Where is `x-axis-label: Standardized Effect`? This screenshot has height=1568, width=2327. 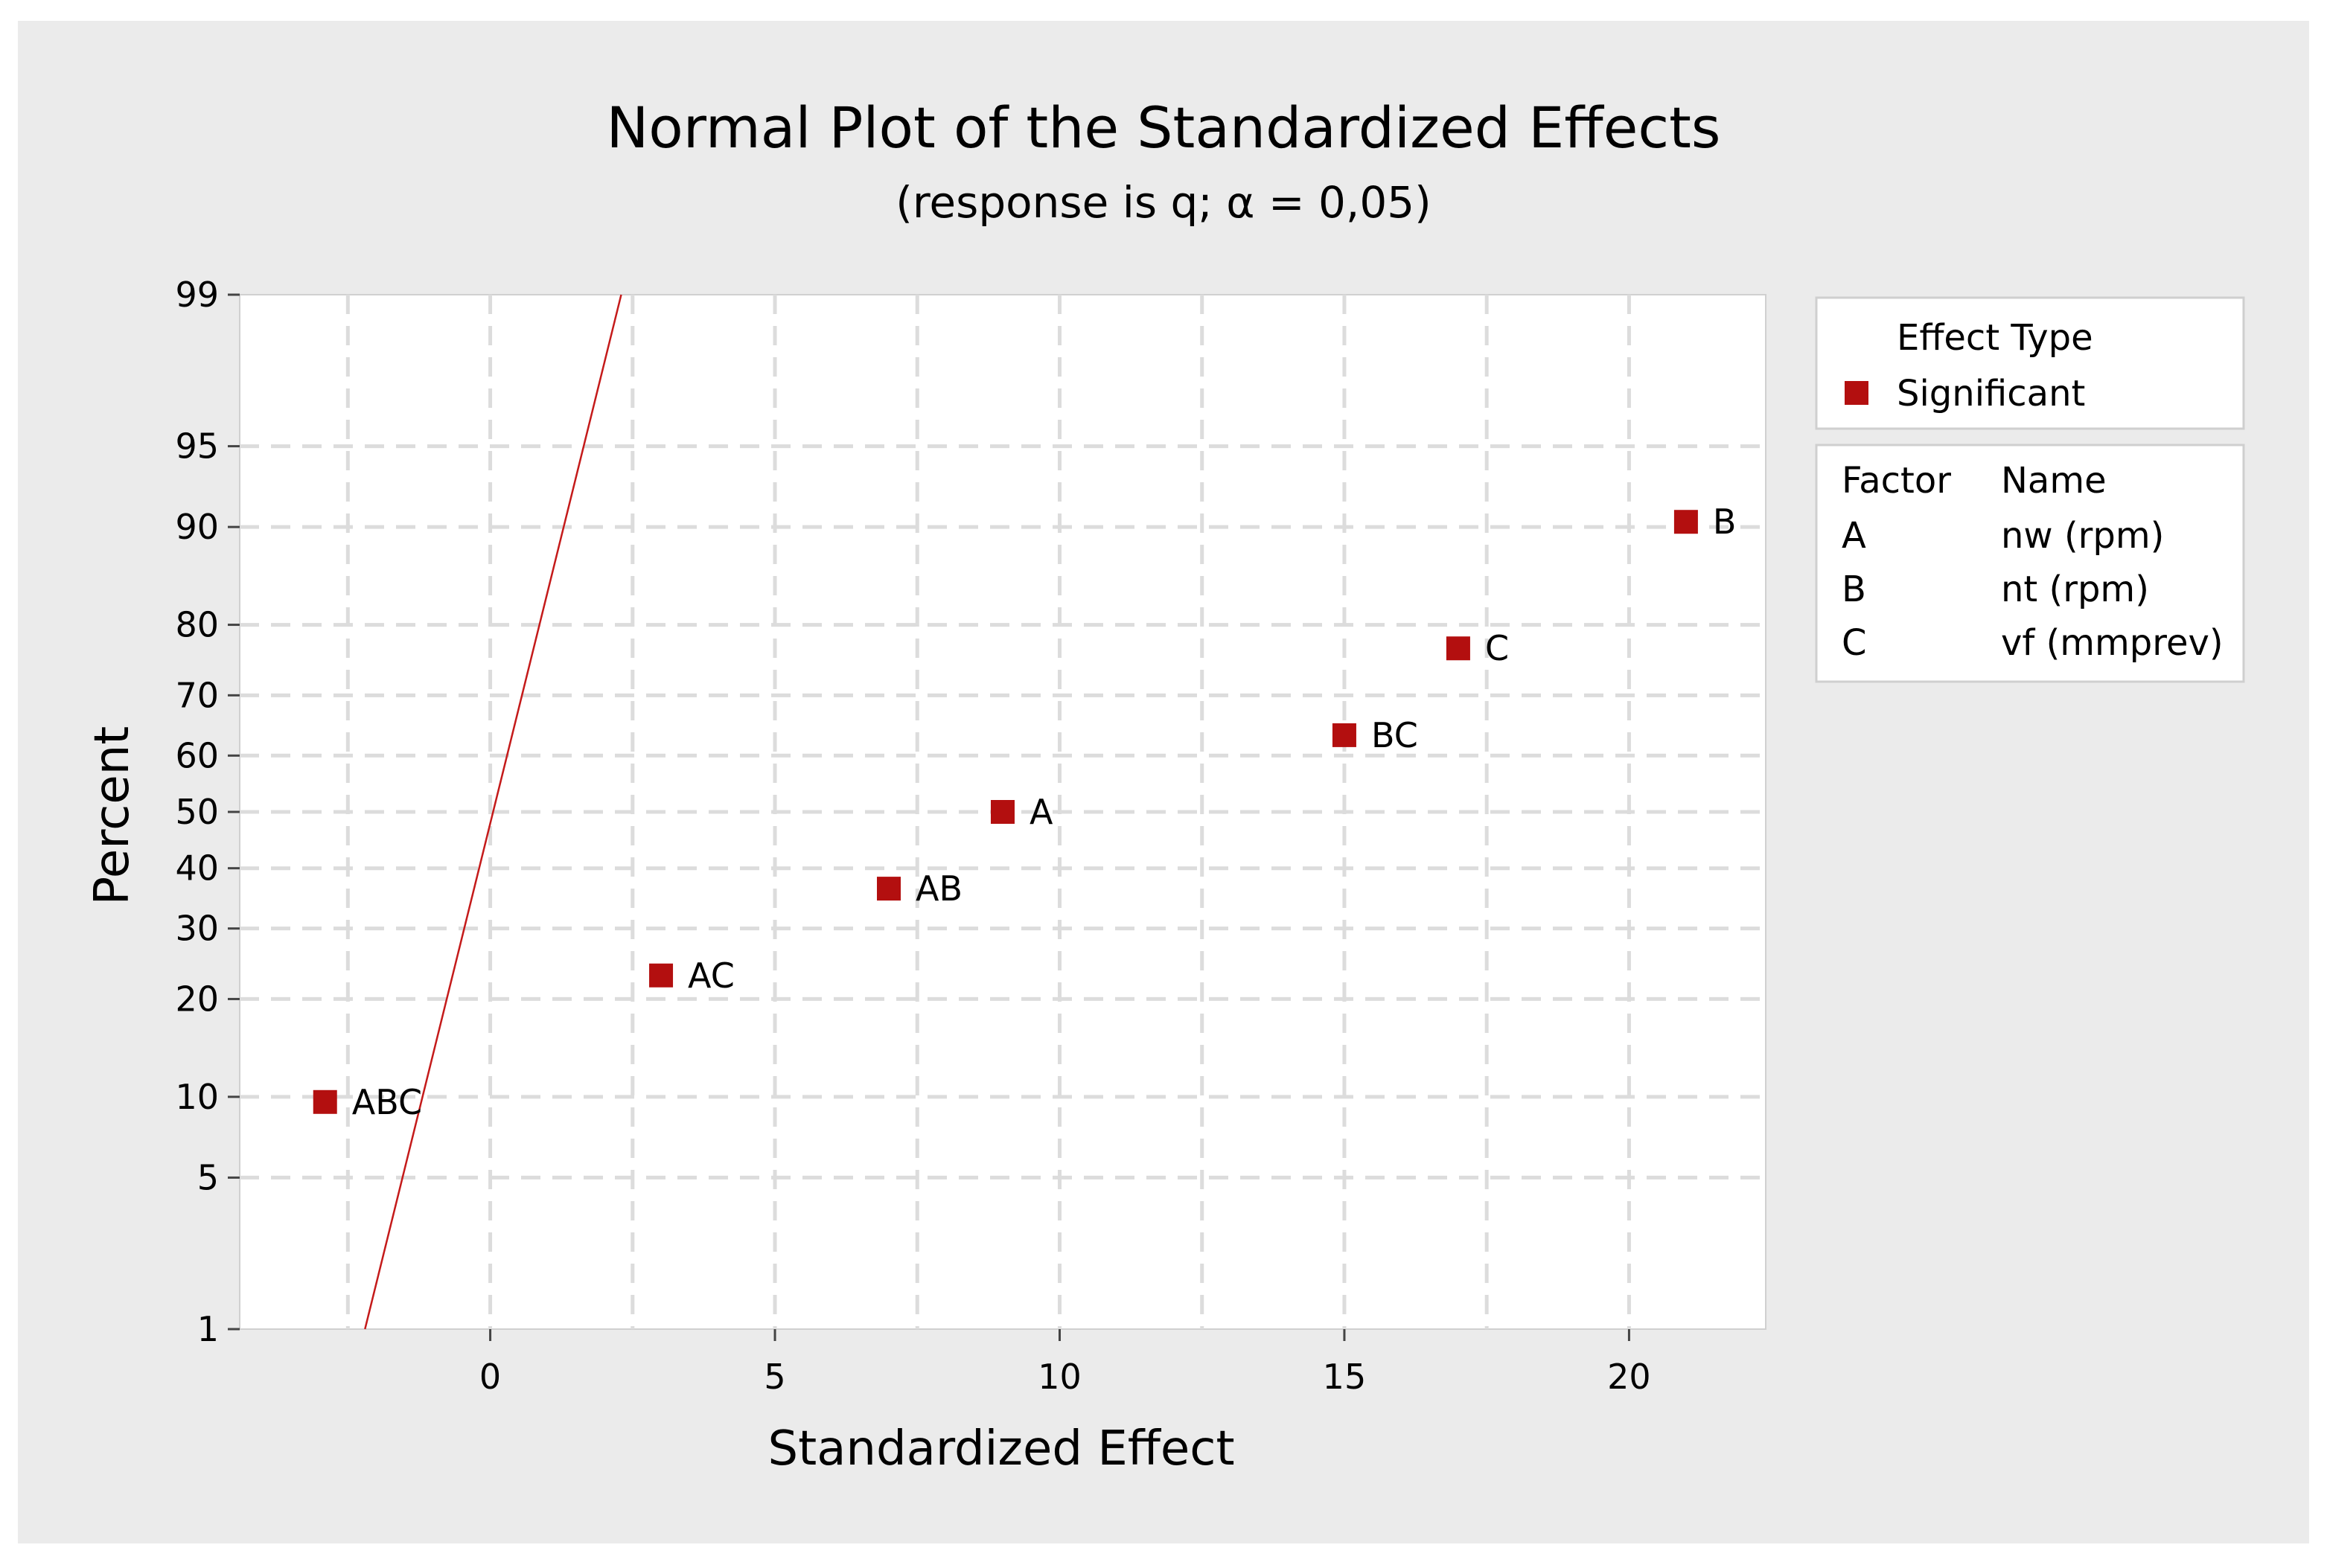
x-axis-label: Standardized Effect is located at coordinates (1001, 1448).